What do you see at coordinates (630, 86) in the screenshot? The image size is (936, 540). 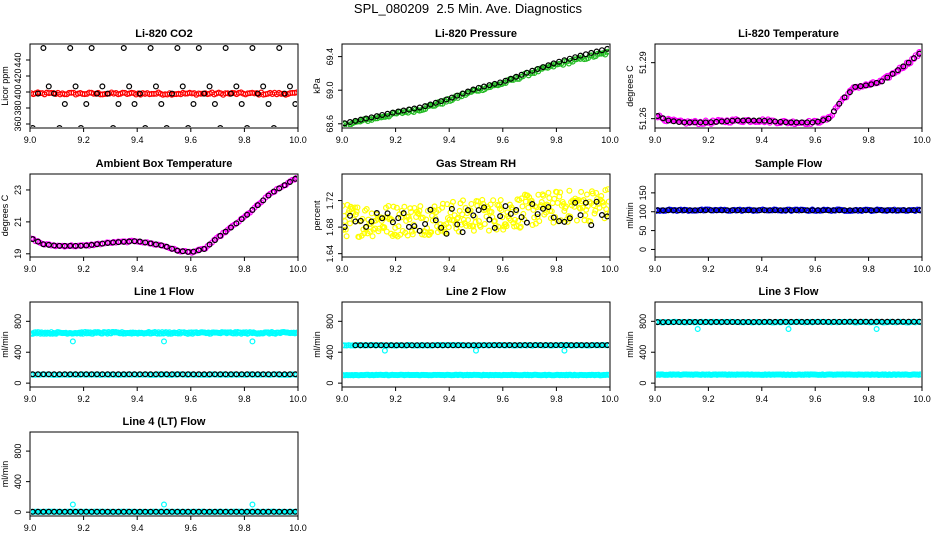 I see `y-axis-label: degrees C` at bounding box center [630, 86].